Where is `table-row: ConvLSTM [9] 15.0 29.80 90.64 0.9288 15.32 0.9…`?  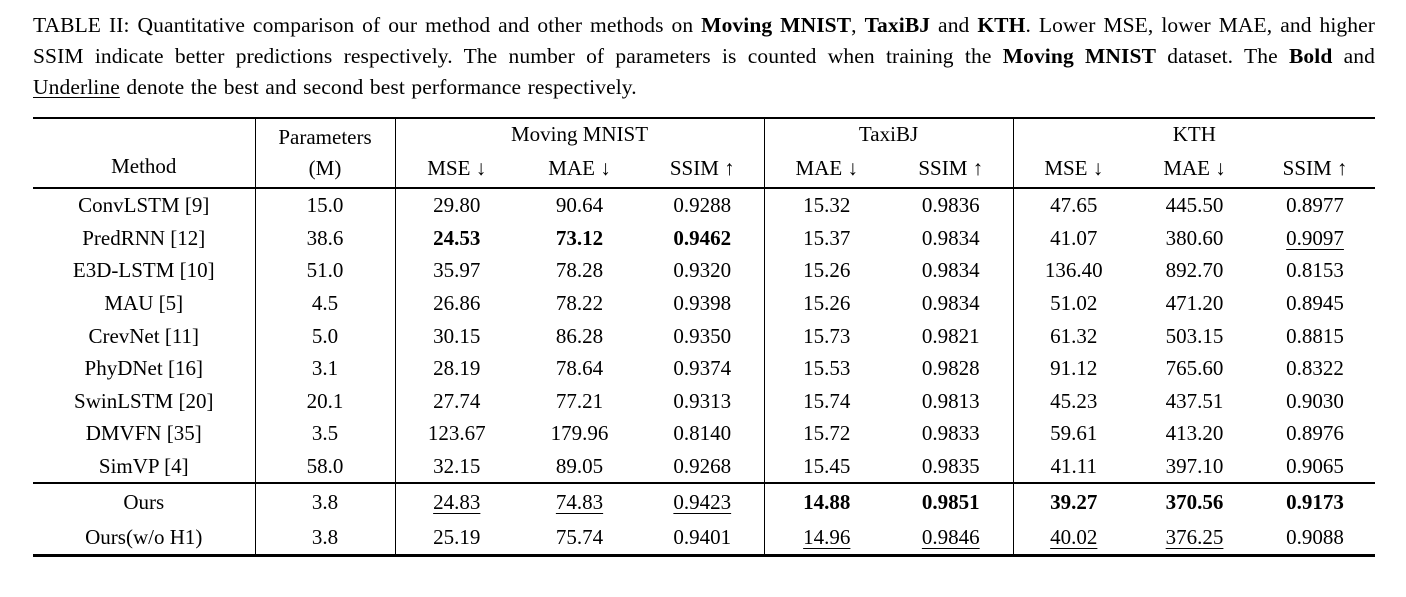 table-row: ConvLSTM [9] 15.0 29.80 90.64 0.9288 15.32 0.9… is located at coordinates (704, 205).